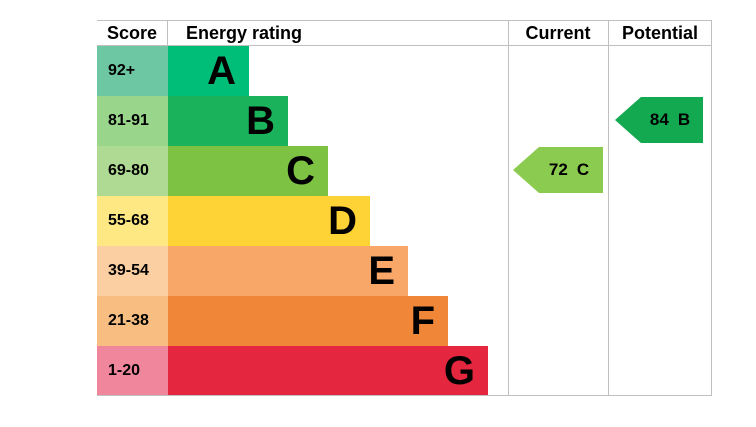 The width and height of the screenshot is (756, 427). I want to click on header-bottom-border, so click(404, 45).